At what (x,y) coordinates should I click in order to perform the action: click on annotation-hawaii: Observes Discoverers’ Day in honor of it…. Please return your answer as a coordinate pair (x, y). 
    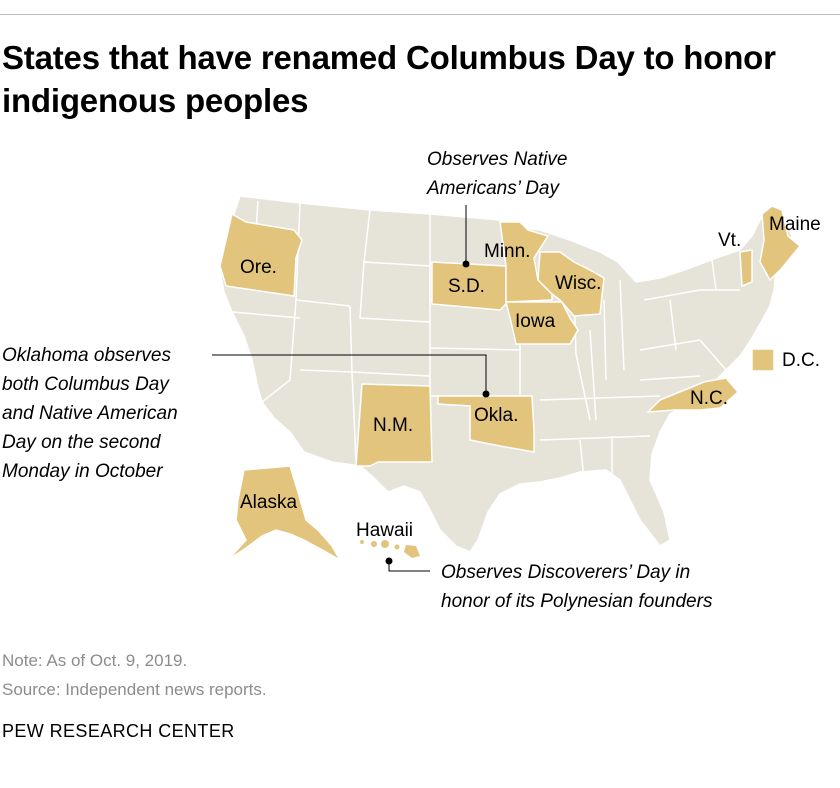
    Looking at the image, I should click on (577, 587).